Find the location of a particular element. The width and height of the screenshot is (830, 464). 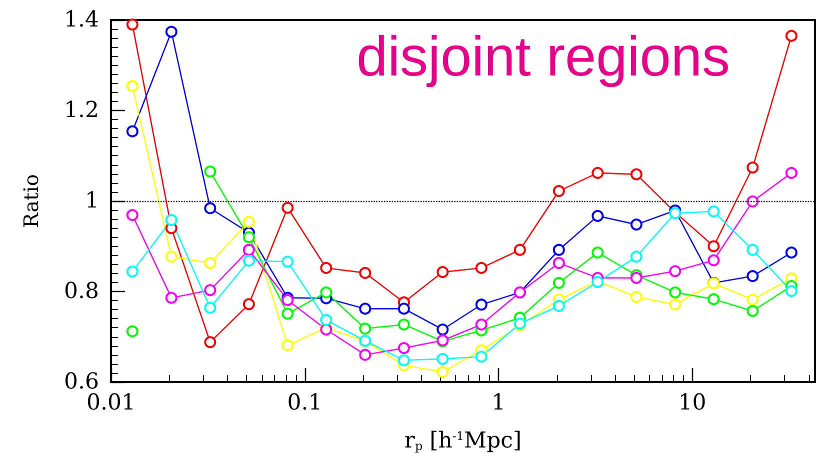

y-tick-label: 1 is located at coordinates (92, 201).